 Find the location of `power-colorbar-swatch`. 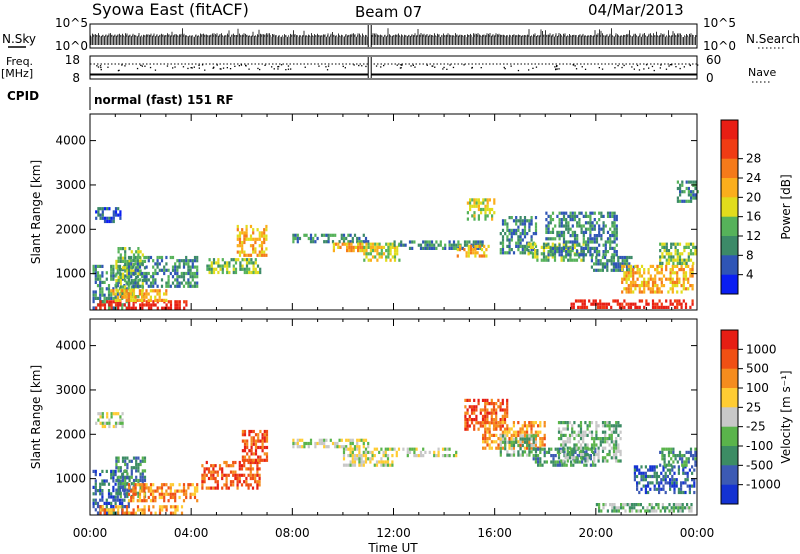

power-colorbar-swatch is located at coordinates (729, 207).